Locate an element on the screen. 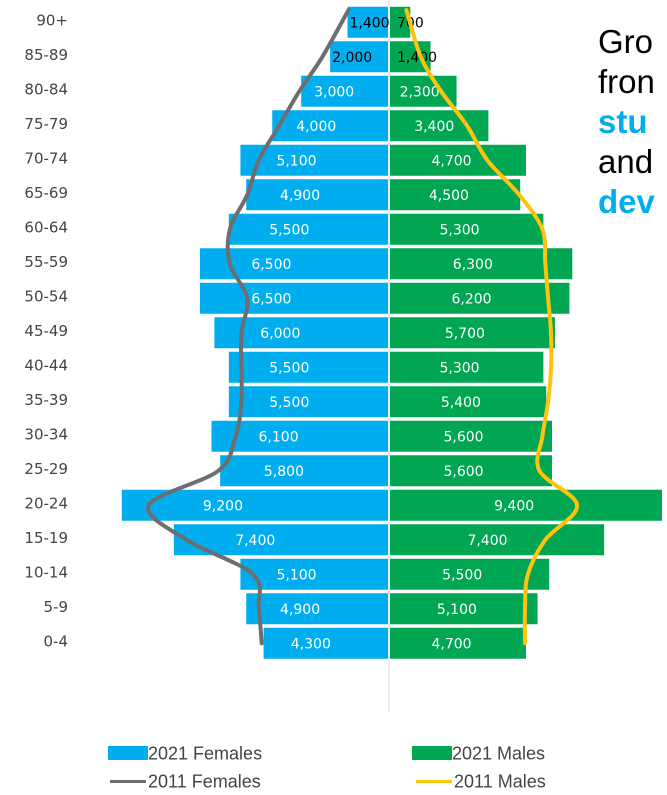  legend-item-2011-females: 2011 Females is located at coordinates (185, 780).